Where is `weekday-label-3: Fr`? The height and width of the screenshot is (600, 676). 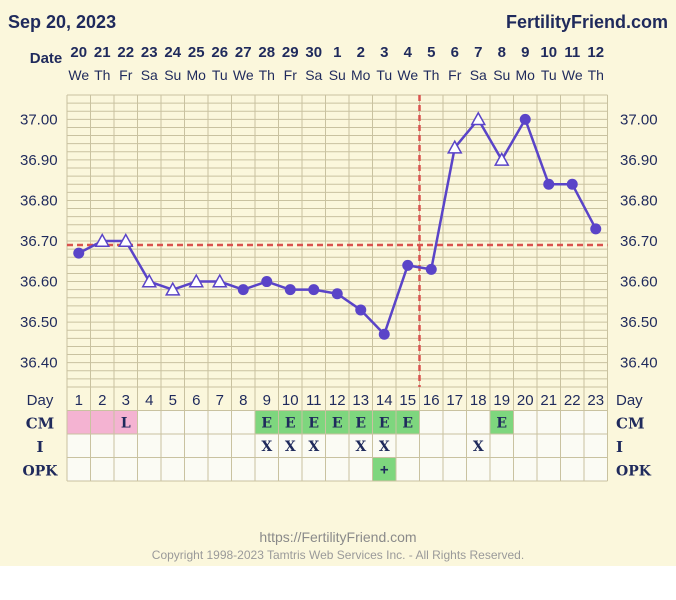 weekday-label-3: Fr is located at coordinates (126, 75).